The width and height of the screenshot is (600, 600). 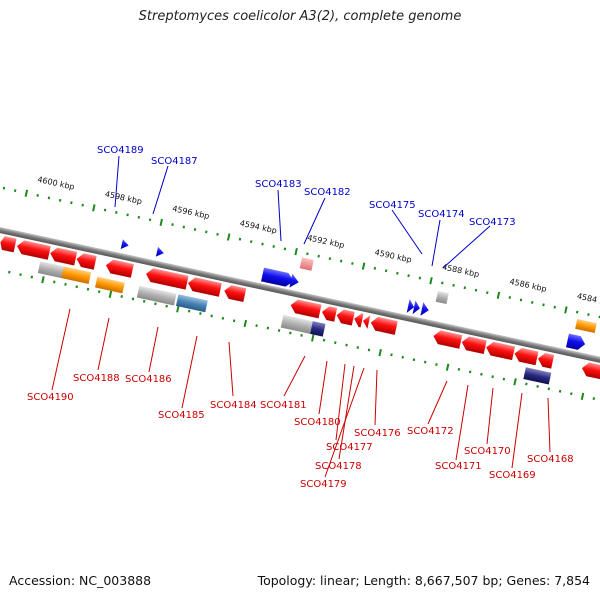 I want to click on feature-orange-a, so click(x=76, y=275).